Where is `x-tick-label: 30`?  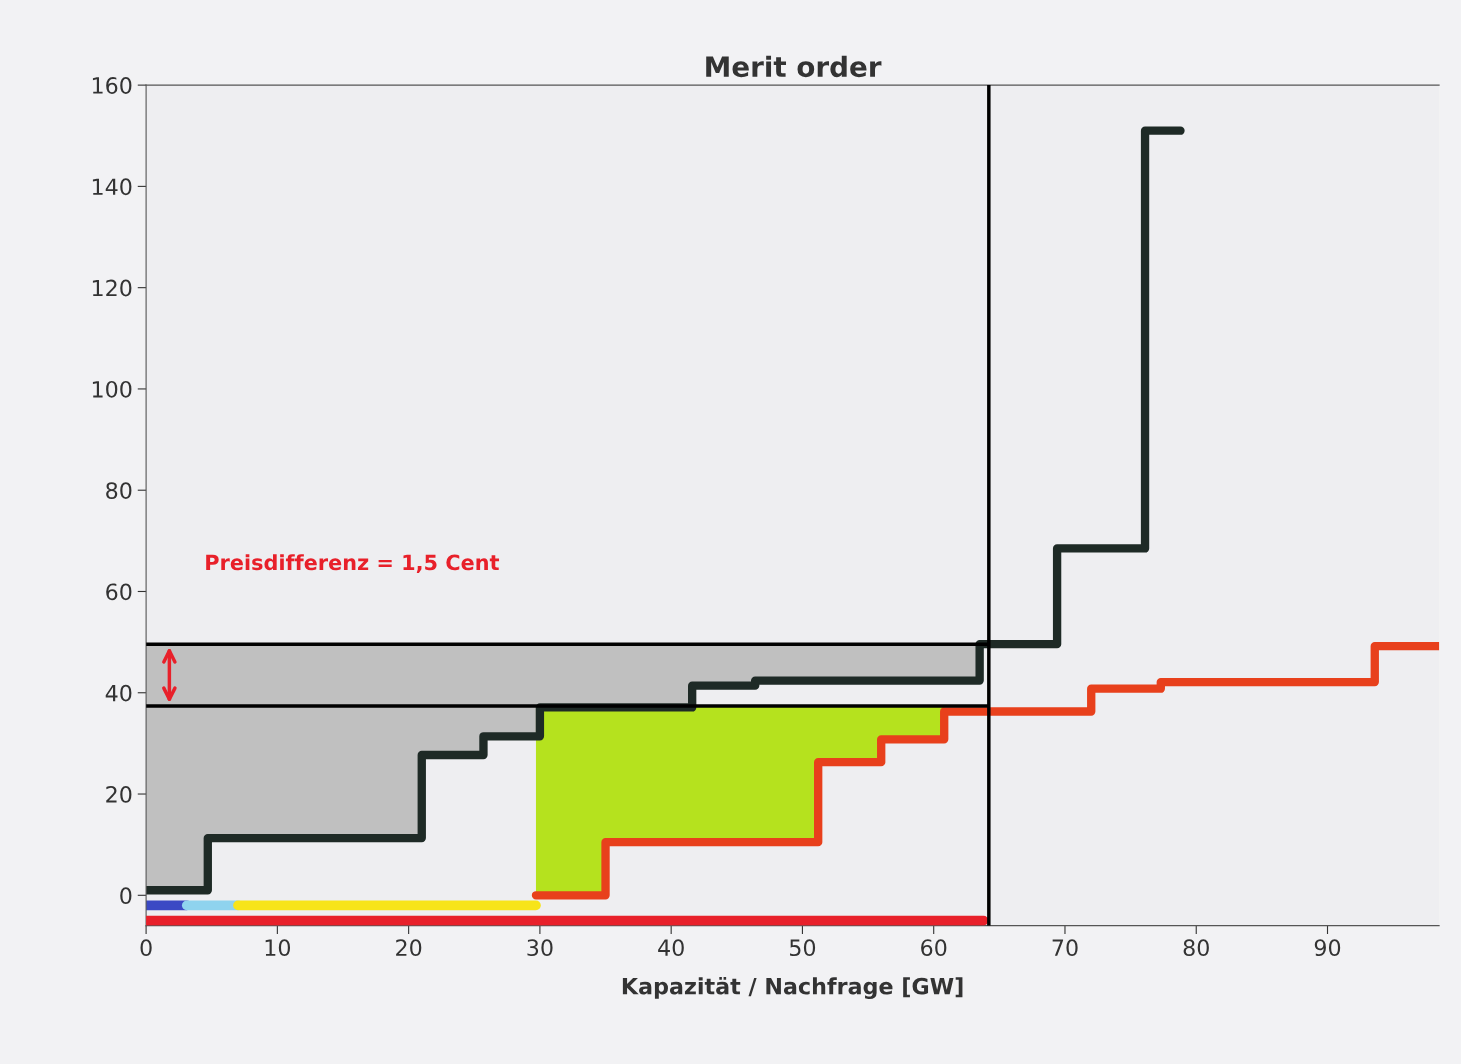
x-tick-label: 30 is located at coordinates (540, 948).